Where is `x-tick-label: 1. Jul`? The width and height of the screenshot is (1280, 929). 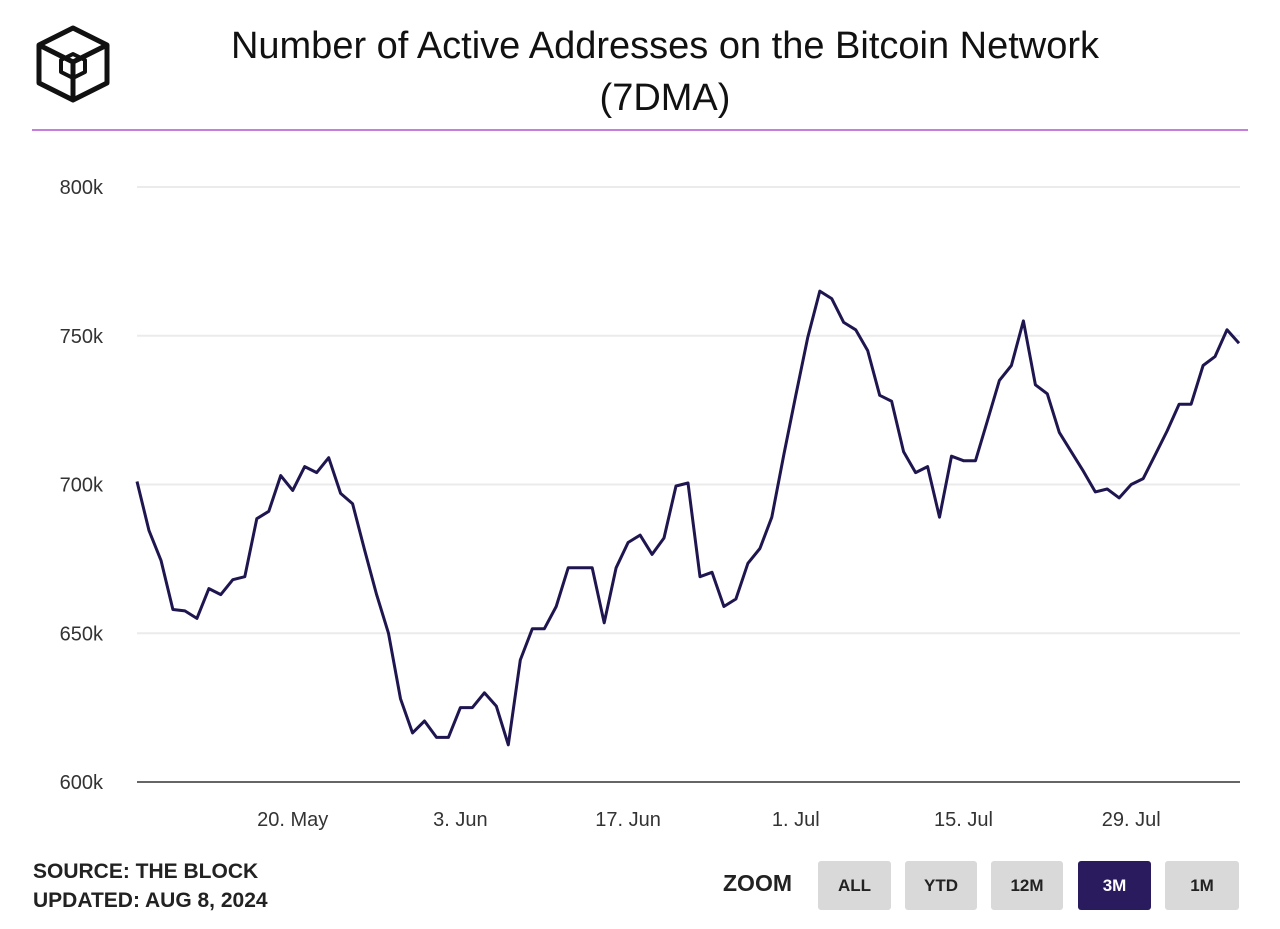 x-tick-label: 1. Jul is located at coordinates (796, 820).